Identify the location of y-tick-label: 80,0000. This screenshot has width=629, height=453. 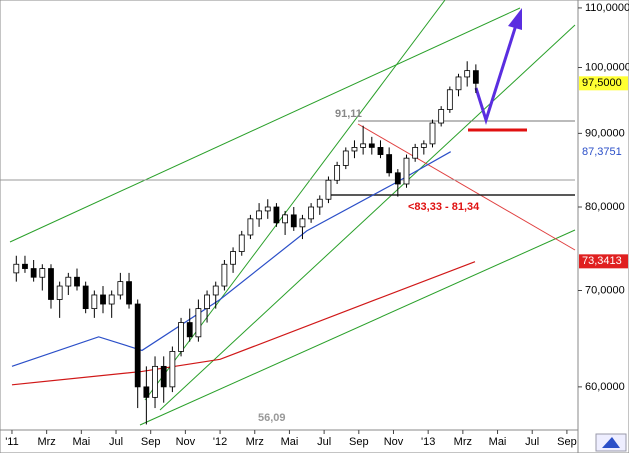
(605, 207).